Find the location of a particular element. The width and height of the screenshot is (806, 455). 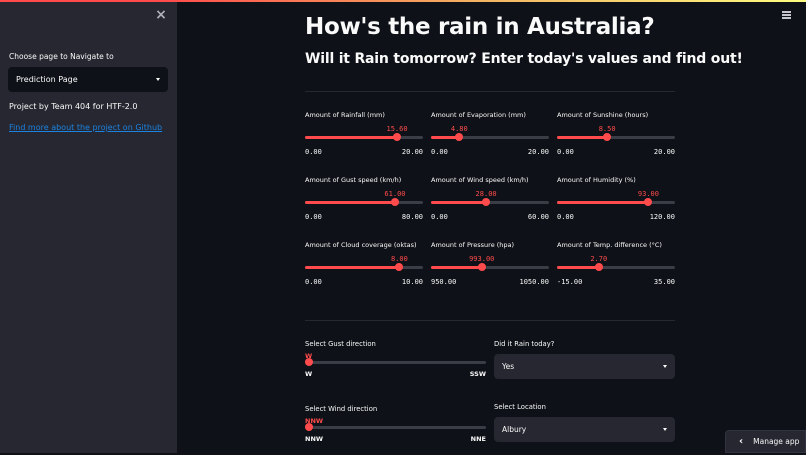

project-credit: Project by Team 404 for HTF-2.0 is located at coordinates (73, 106).